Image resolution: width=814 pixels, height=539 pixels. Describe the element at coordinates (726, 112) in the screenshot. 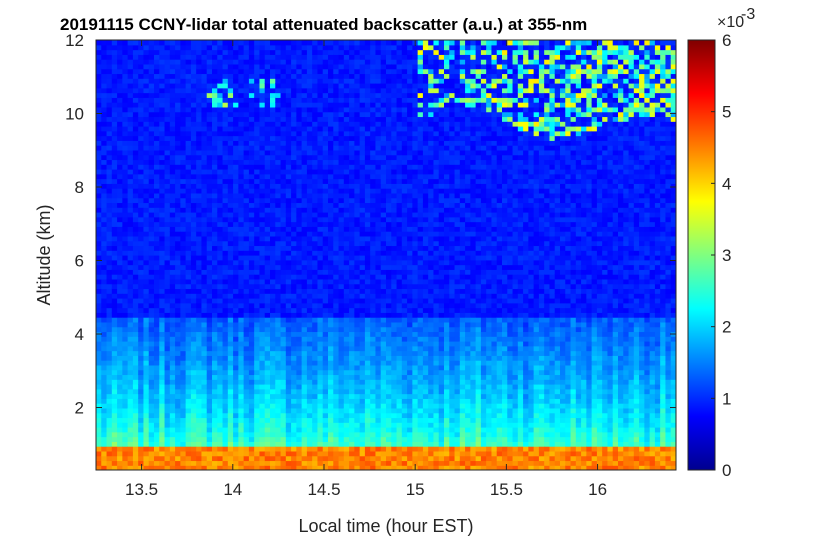

I see `colorbar-tick-label: 5` at that location.